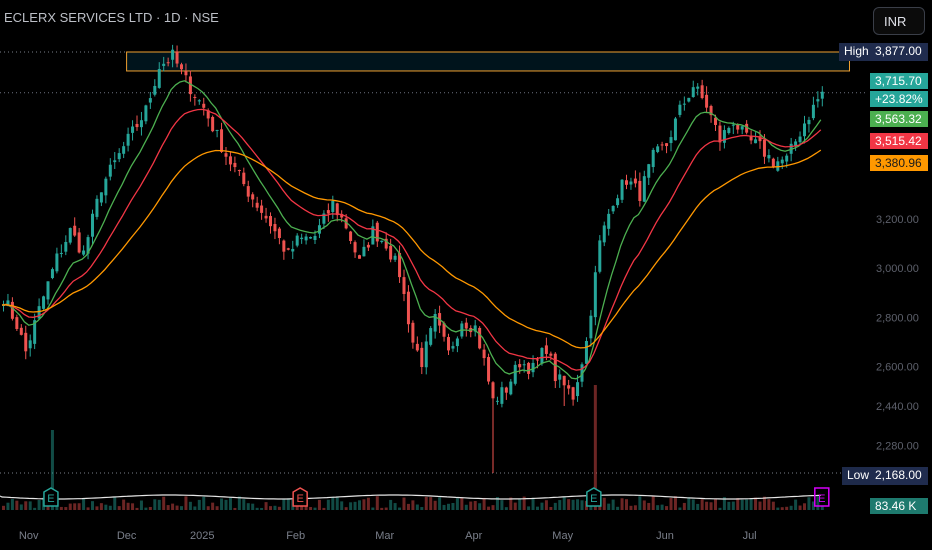 This screenshot has height=550, width=932. What do you see at coordinates (899, 163) in the screenshot?
I see `ma-slow-tag: 3,380.96` at bounding box center [899, 163].